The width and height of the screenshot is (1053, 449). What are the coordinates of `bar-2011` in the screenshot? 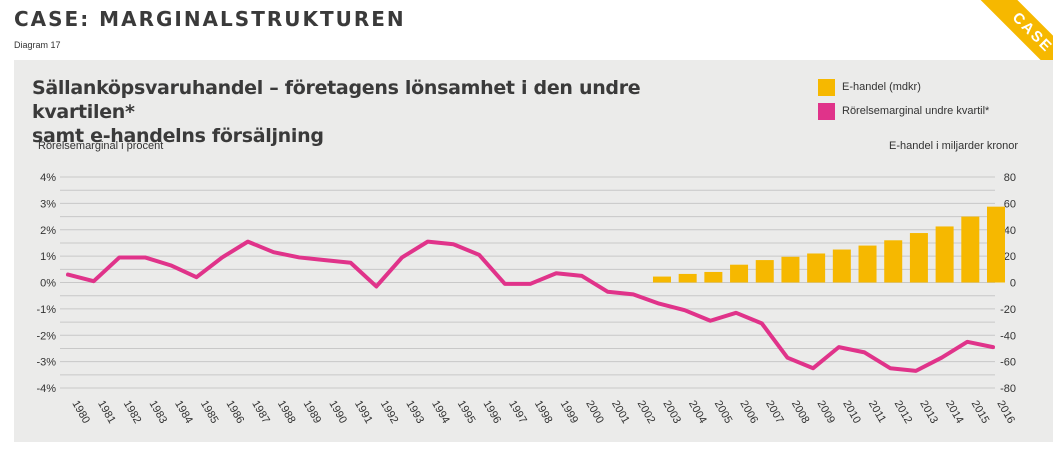 It's located at (867, 264).